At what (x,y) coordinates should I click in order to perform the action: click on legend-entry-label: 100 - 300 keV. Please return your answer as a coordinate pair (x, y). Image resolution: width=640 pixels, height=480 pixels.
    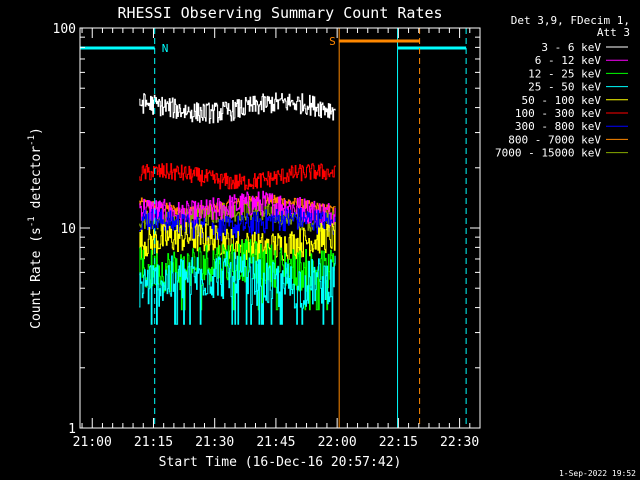
    Looking at the image, I should click on (558, 113).